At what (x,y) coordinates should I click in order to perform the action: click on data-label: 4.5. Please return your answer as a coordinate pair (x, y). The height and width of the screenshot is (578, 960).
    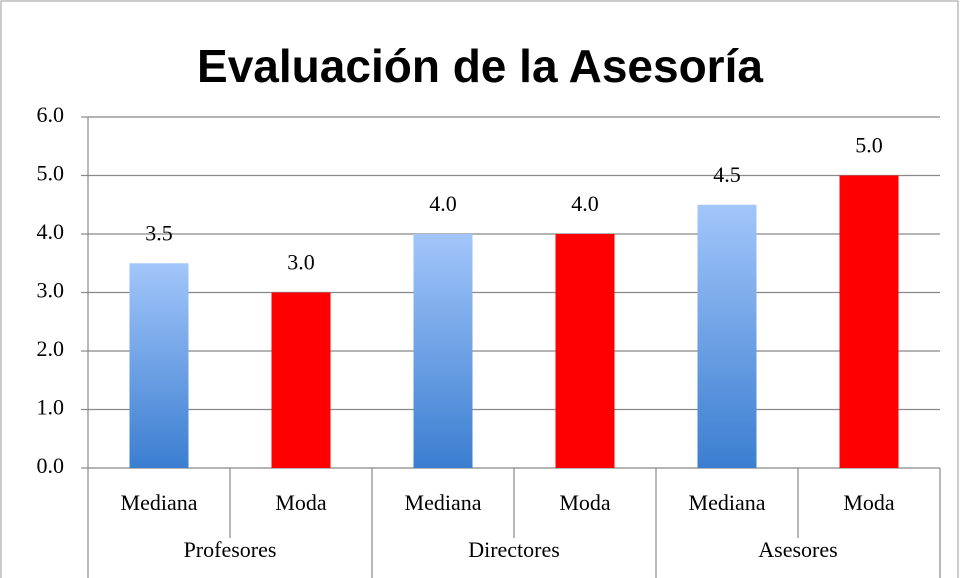
    Looking at the image, I should click on (727, 174).